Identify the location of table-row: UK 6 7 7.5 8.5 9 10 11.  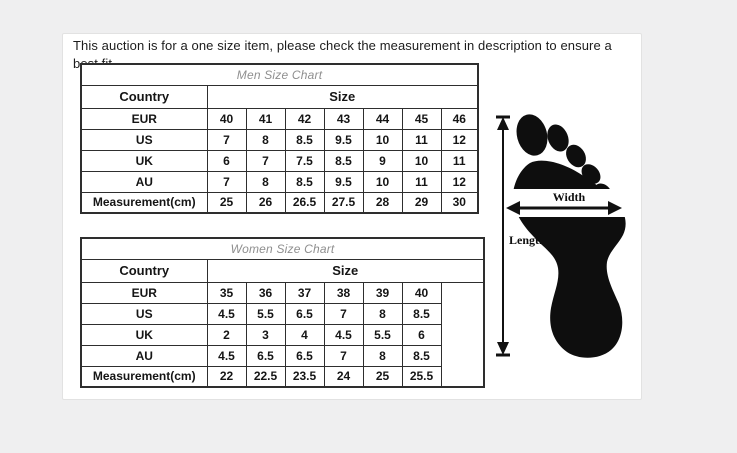
(279, 160).